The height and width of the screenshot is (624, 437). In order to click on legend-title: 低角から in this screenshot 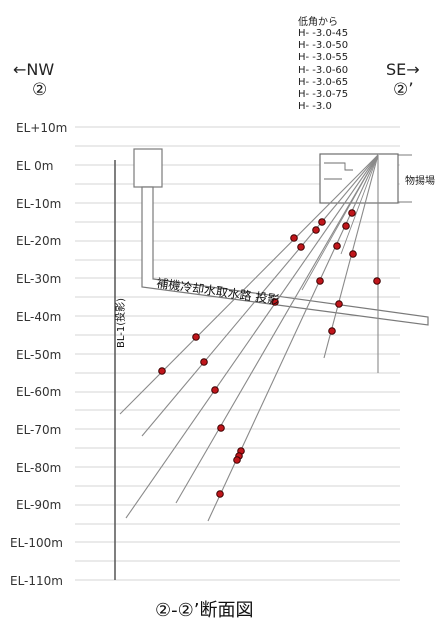, I will do `click(318, 22)`.